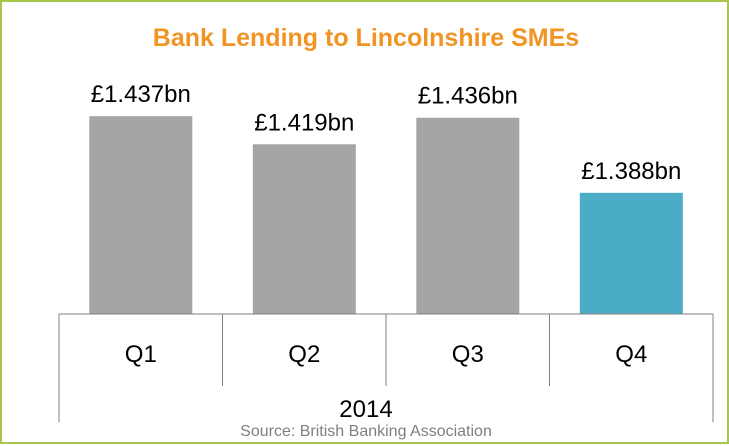 The width and height of the screenshot is (729, 446). I want to click on data-label-q2: £1.419bn, so click(304, 122).